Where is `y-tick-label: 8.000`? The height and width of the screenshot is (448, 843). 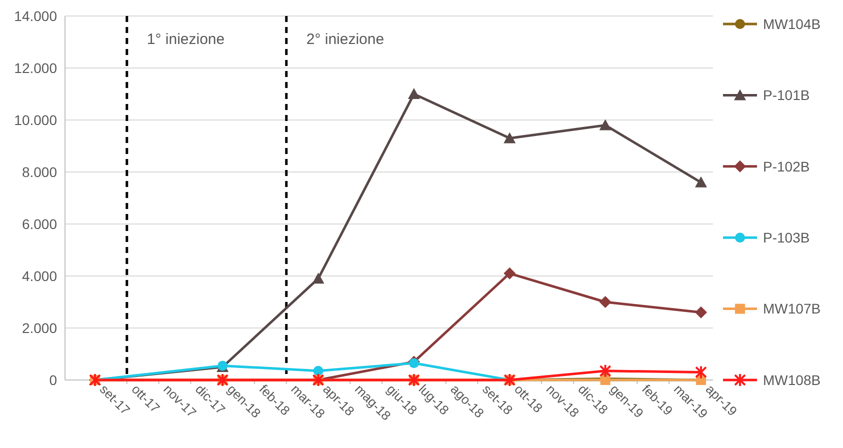
y-tick-label: 8.000 is located at coordinates (40, 172).